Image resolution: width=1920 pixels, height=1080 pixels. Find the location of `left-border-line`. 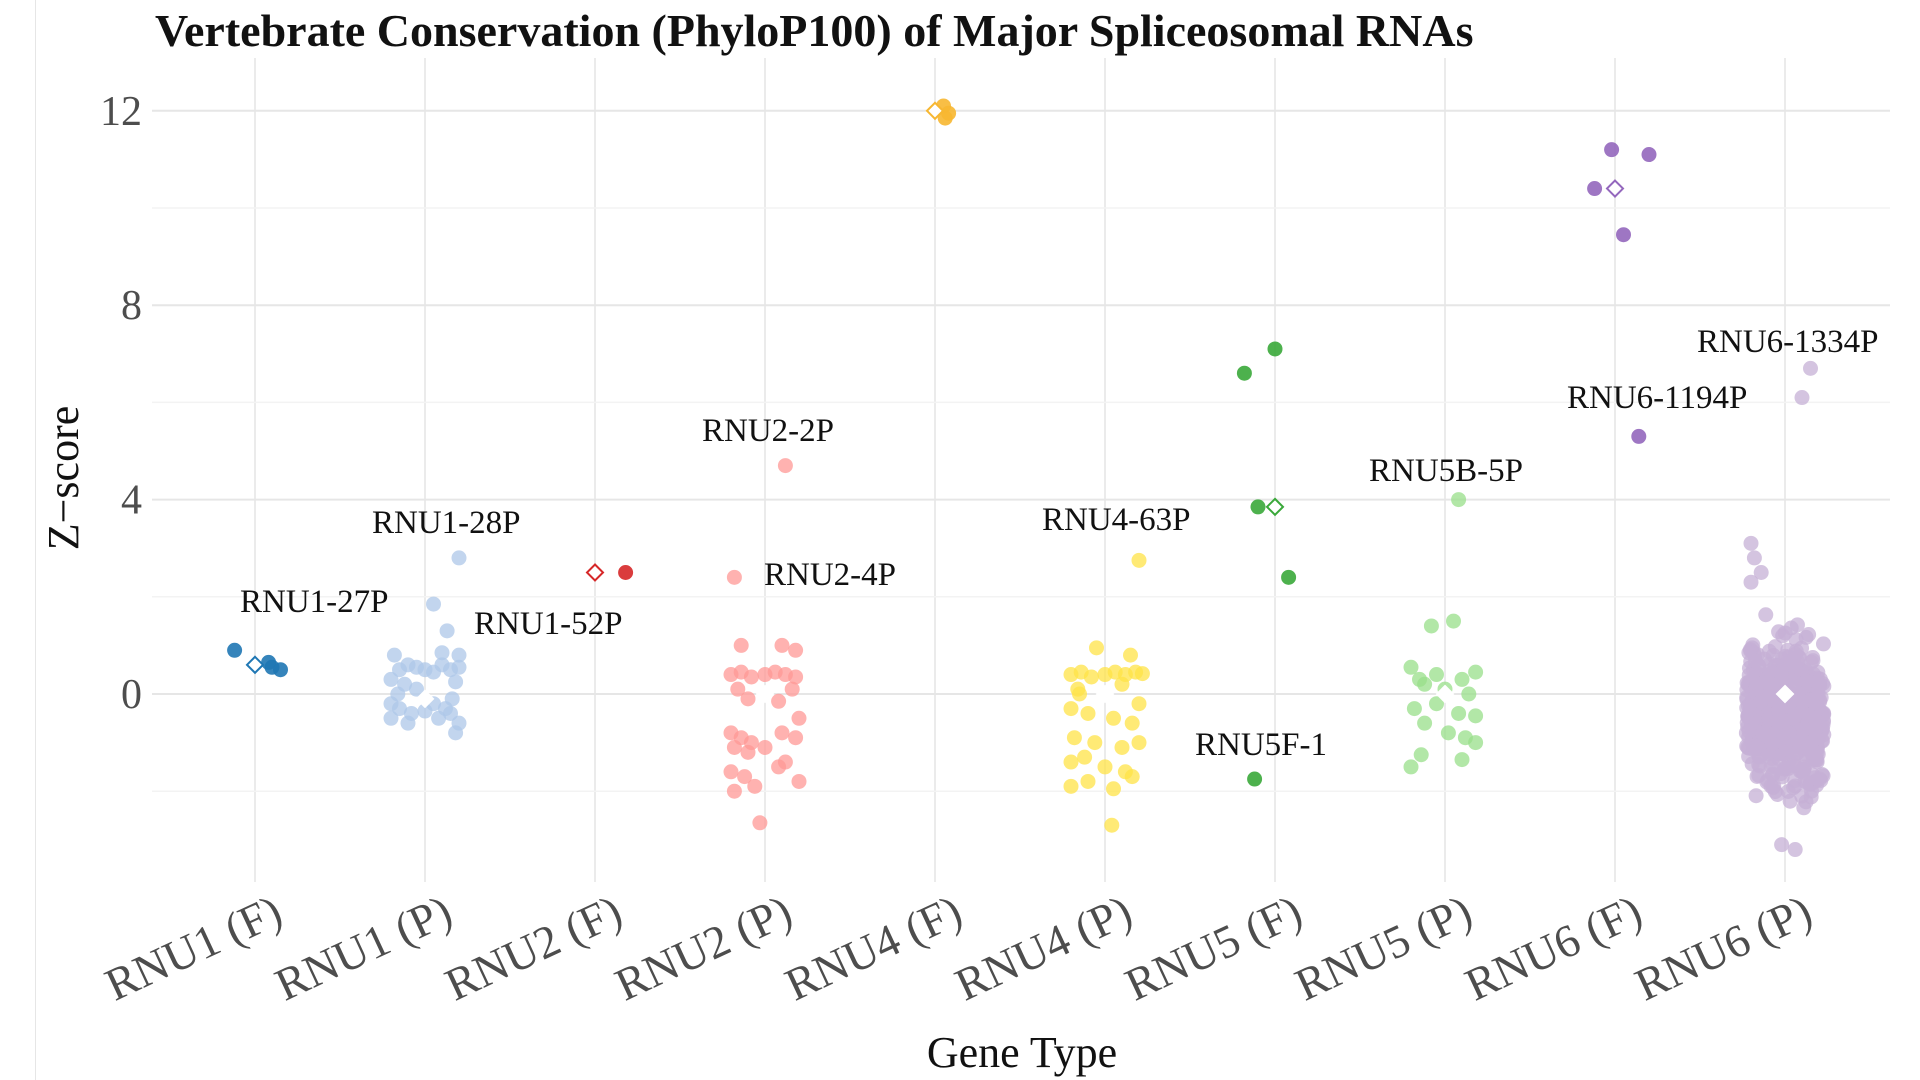

left-border-line is located at coordinates (35, 540).